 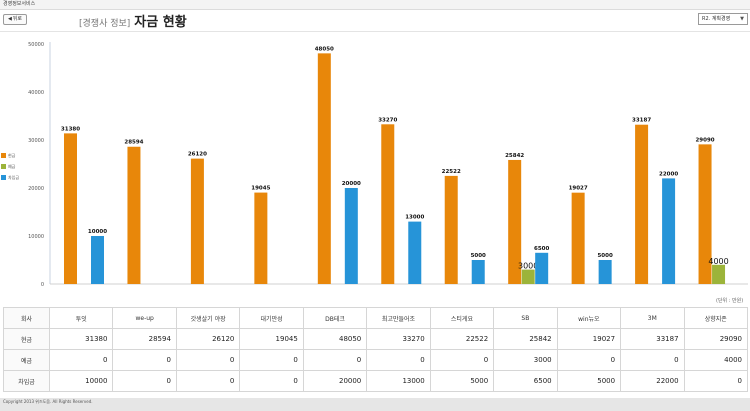 I want to click on table-cell: 26120, so click(x=208, y=339).